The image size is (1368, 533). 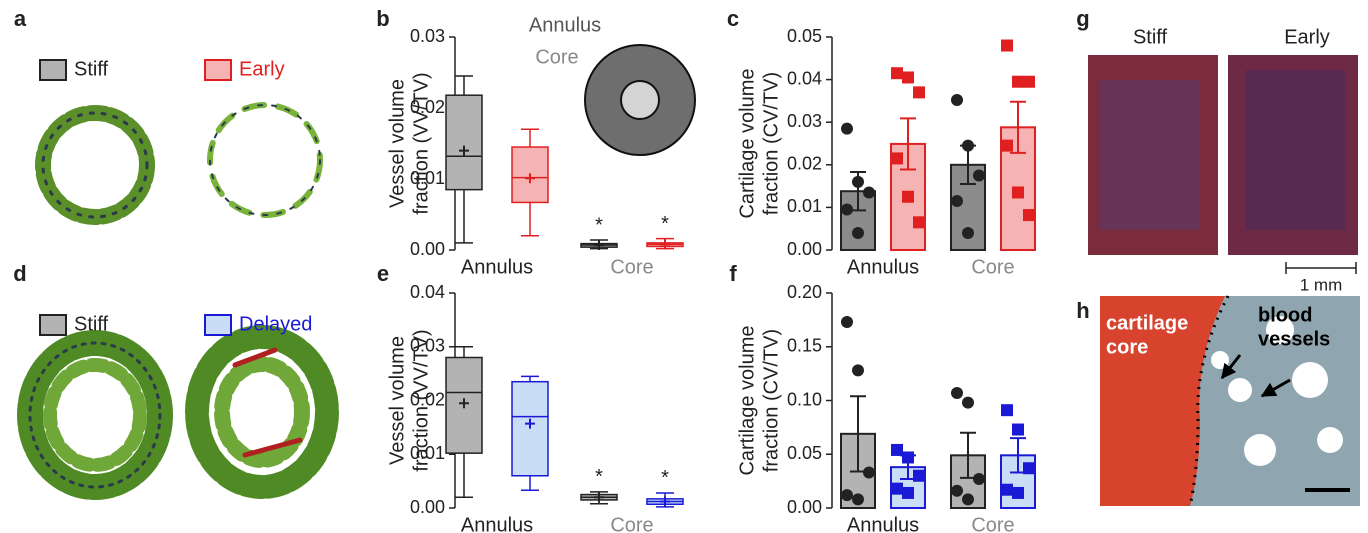 I want to click on legend-label: Delayed, so click(x=275, y=324).